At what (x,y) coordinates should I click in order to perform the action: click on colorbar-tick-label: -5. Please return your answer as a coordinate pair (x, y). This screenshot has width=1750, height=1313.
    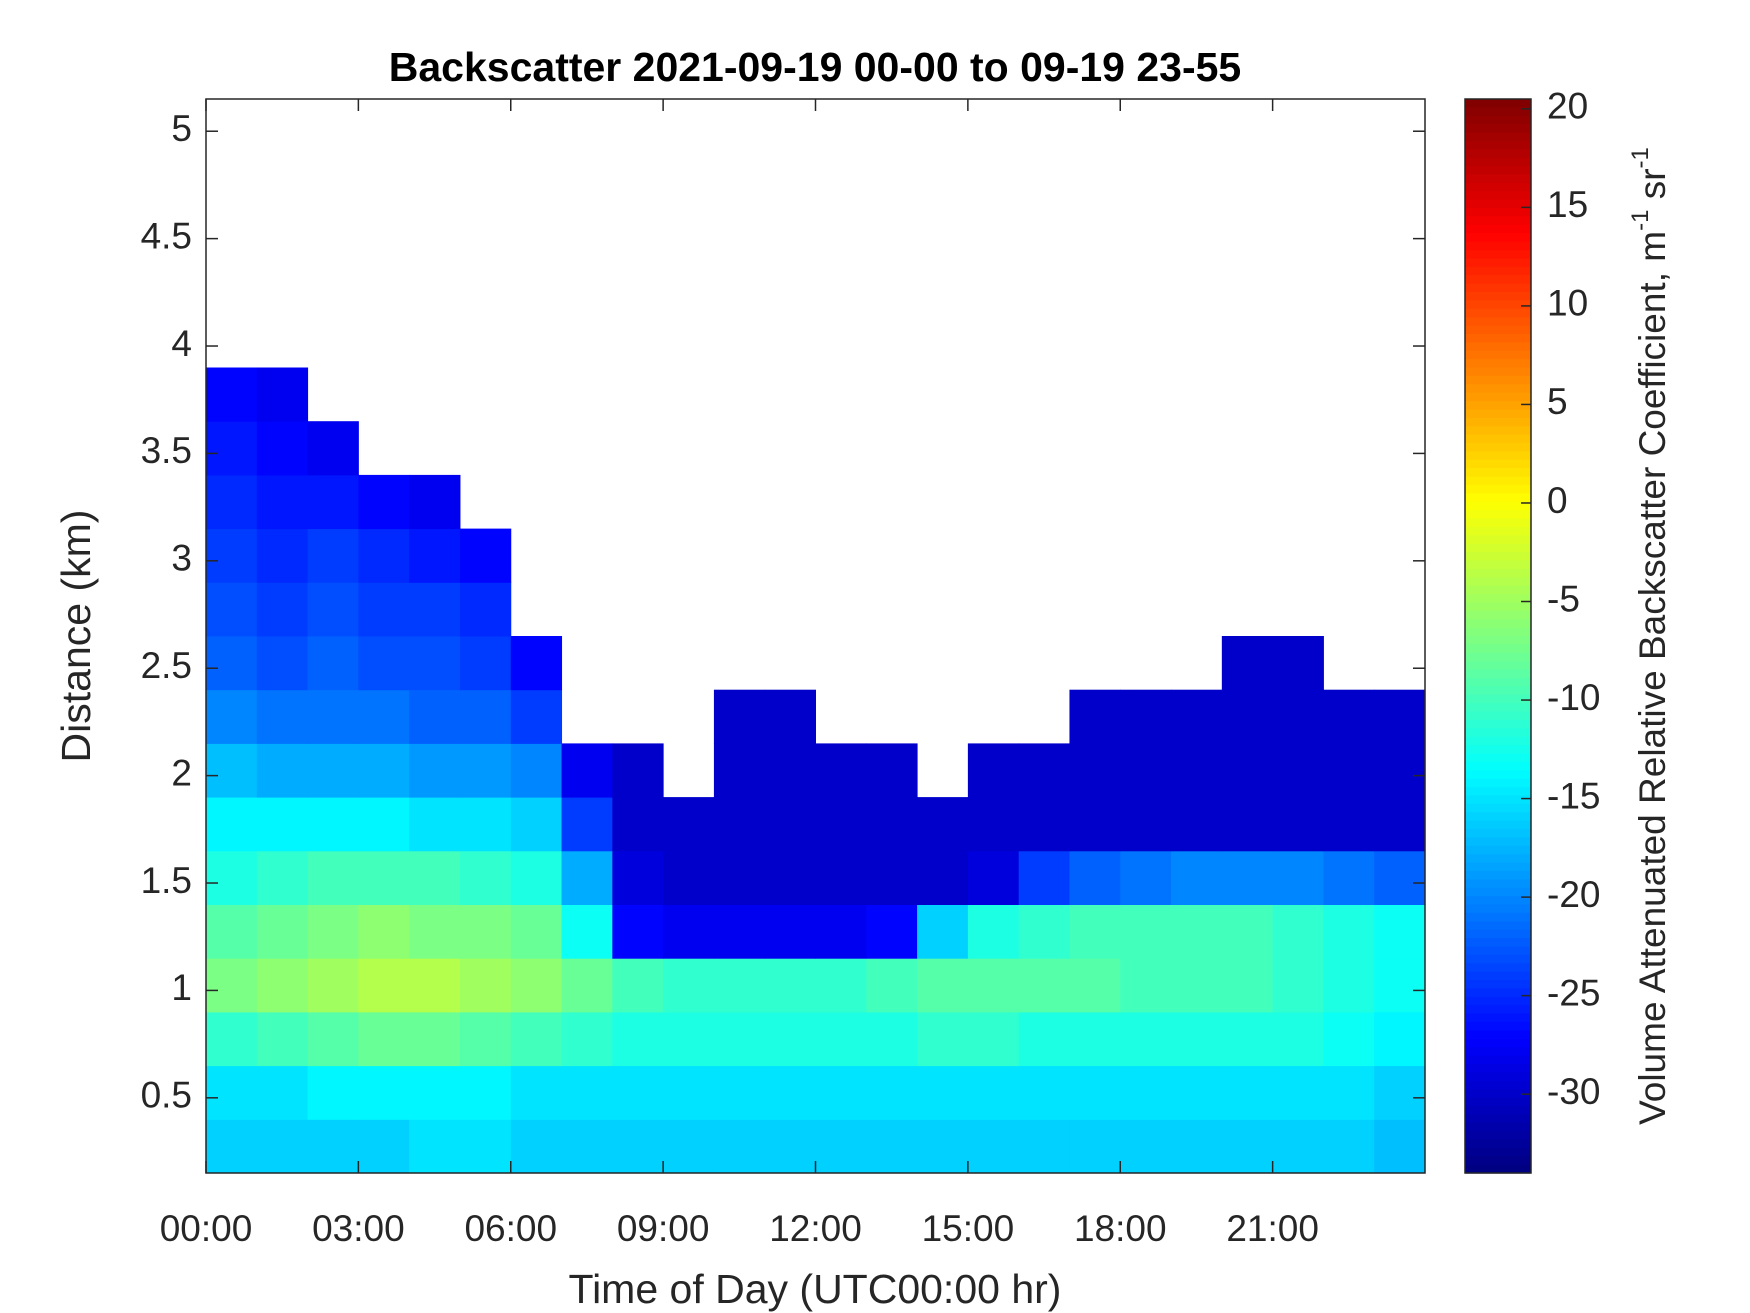
    Looking at the image, I should click on (1563, 598).